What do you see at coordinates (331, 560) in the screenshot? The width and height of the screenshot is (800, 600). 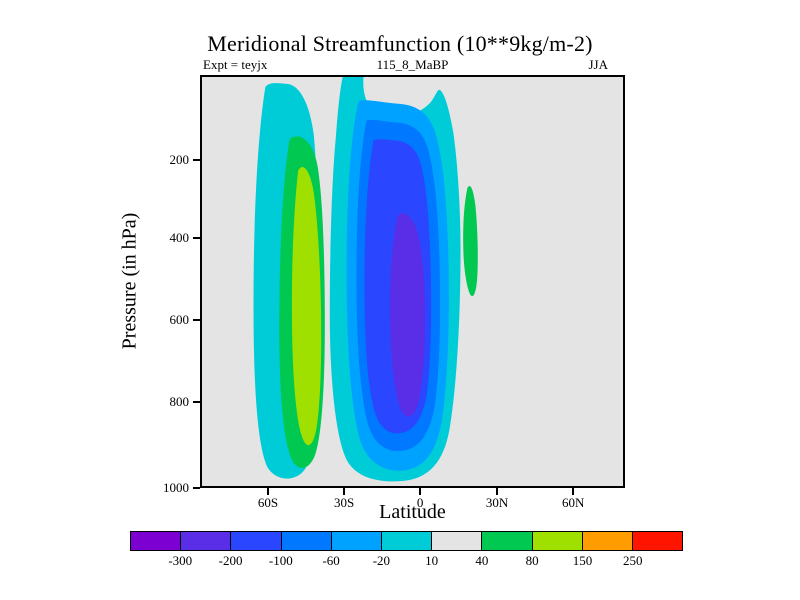 I see `colorbar-tick-label: -60` at bounding box center [331, 560].